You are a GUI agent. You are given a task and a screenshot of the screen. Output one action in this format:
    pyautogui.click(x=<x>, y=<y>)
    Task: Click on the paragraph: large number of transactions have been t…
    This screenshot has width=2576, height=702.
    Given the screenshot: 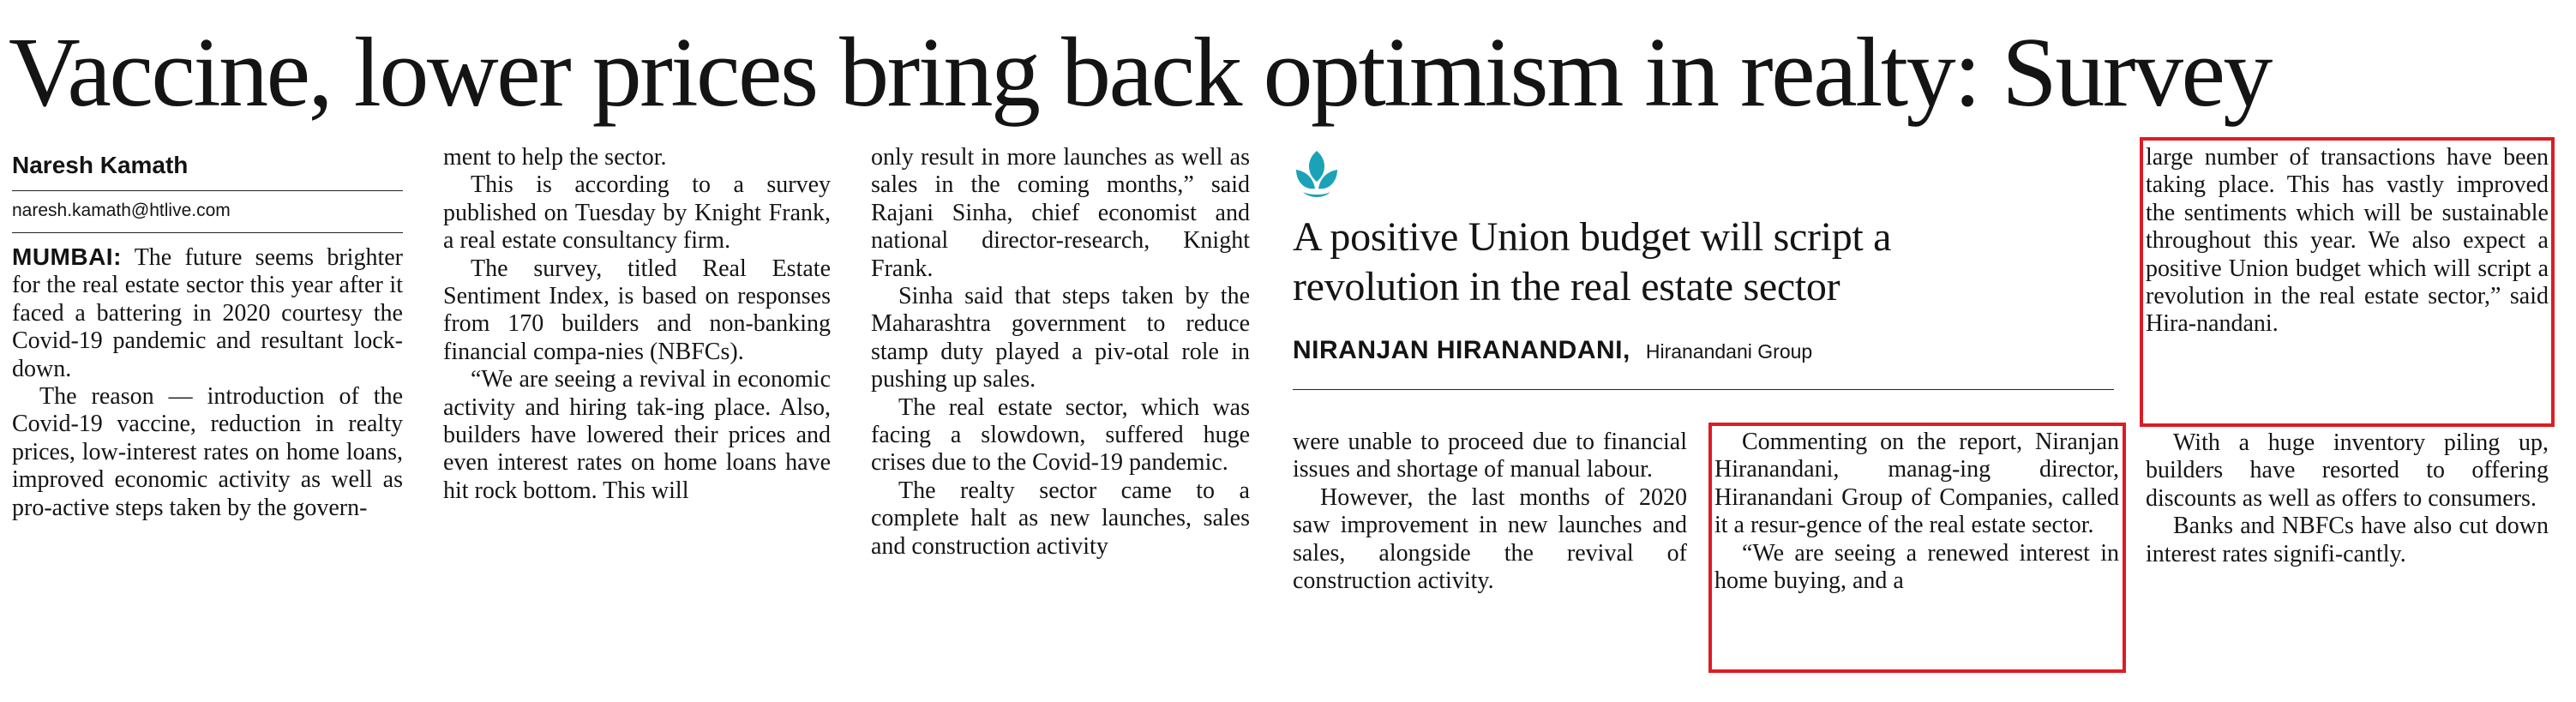 What is the action you would take?
    pyautogui.click(x=2347, y=241)
    